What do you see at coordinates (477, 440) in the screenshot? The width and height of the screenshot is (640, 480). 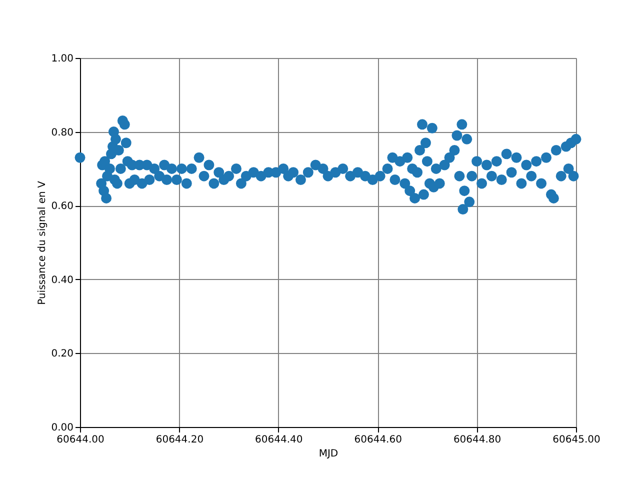 I see `x-tick-label: 60644.80` at bounding box center [477, 440].